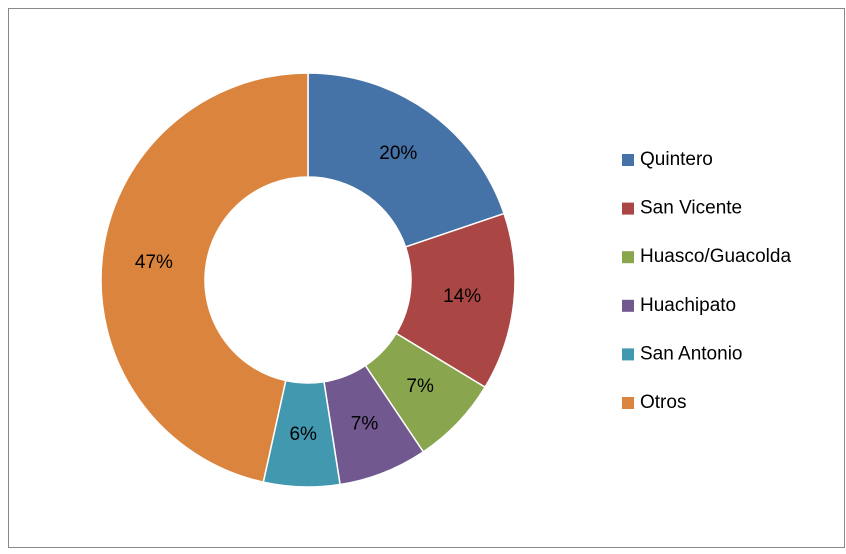 This screenshot has height=554, width=846. Describe the element at coordinates (462, 296) in the screenshot. I see `data-label: 14%` at that location.